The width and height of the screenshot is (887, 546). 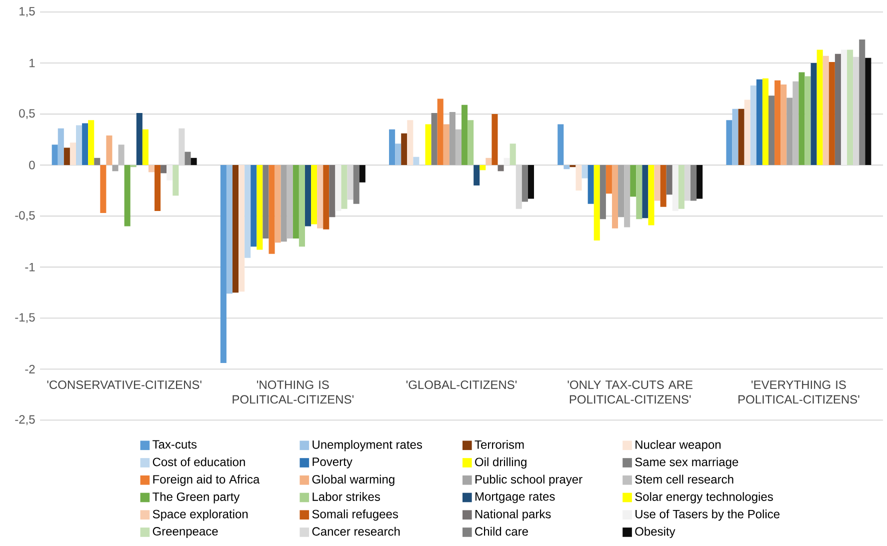 What do you see at coordinates (200, 515) in the screenshot?
I see `legend-label: Space exploration` at bounding box center [200, 515].